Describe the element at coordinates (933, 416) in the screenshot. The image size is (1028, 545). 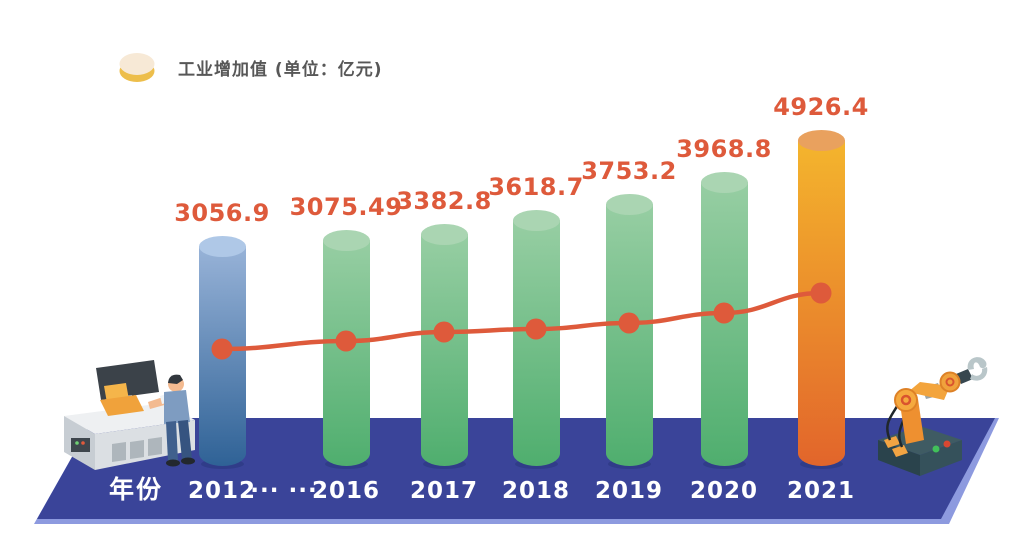
I see `robot-arm-illustration` at that location.